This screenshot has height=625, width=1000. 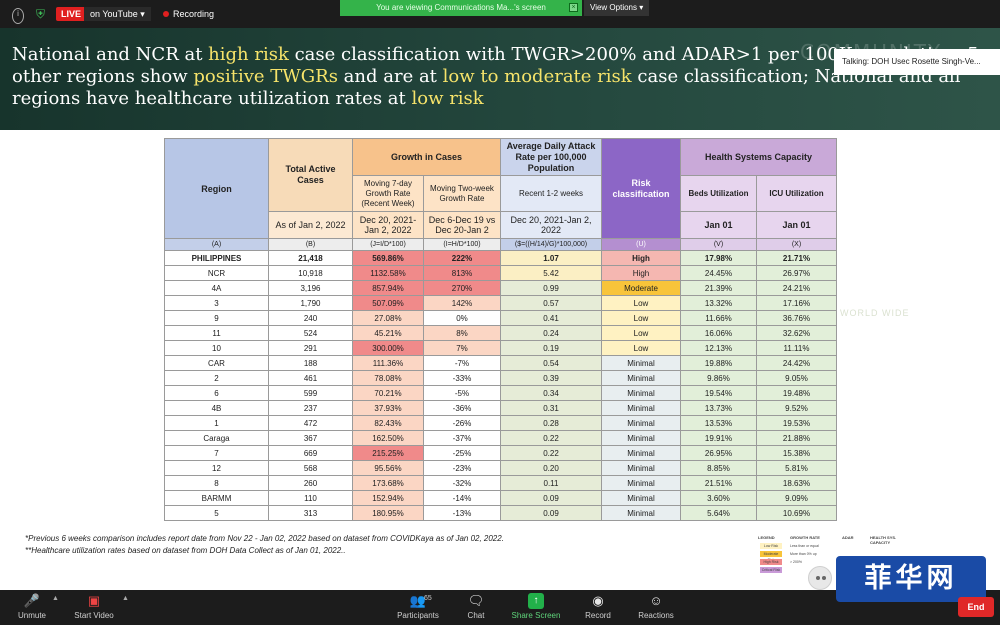 I want to click on cell-region: BARMM, so click(x=216, y=498).